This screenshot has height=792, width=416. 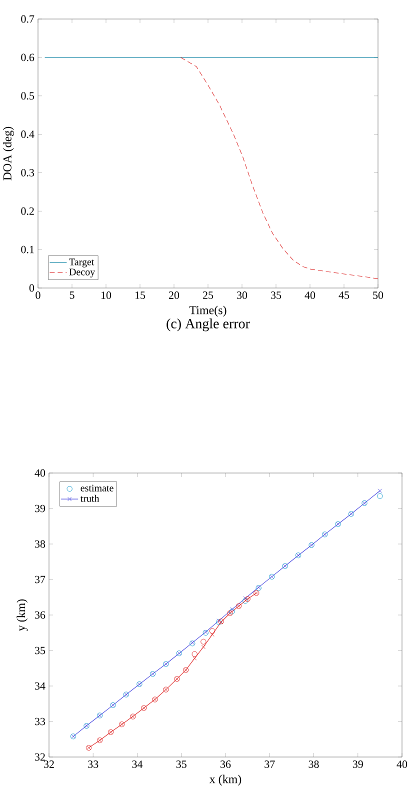 What do you see at coordinates (269, 764) in the screenshot?
I see `x-tick-label: 37` at bounding box center [269, 764].